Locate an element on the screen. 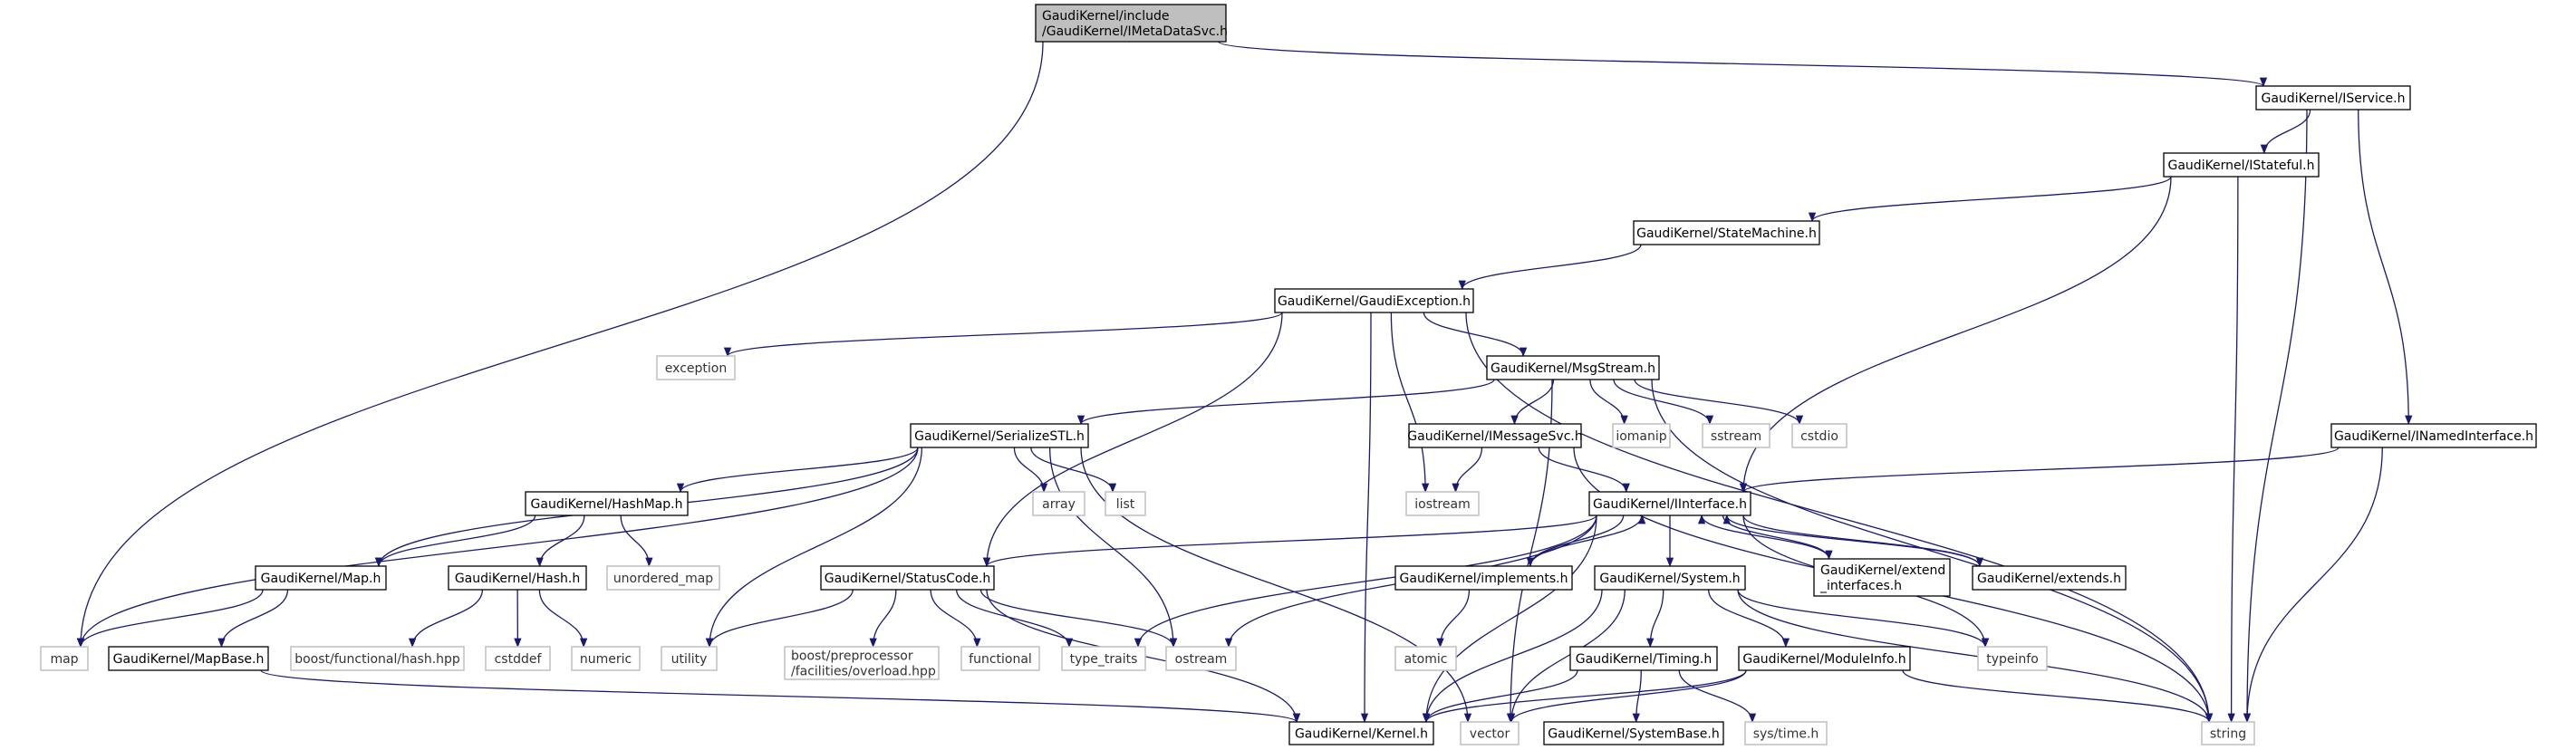 Image resolution: width=2576 pixels, height=750 pixels. node-label: cstdio is located at coordinates (1819, 436).